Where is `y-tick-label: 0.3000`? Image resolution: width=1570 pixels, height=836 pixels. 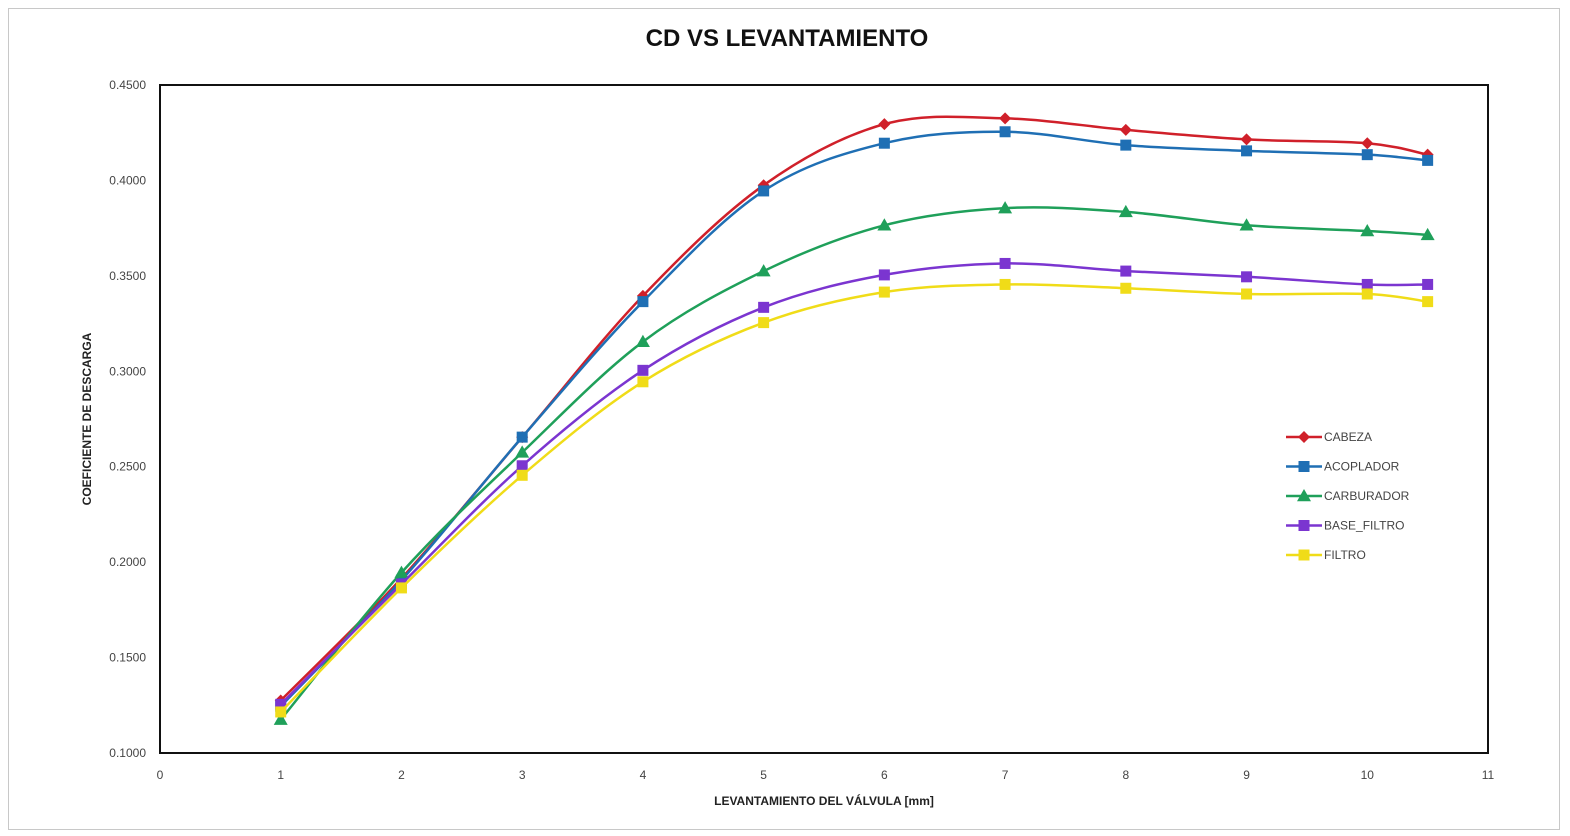 y-tick-label: 0.3000 is located at coordinates (127, 371).